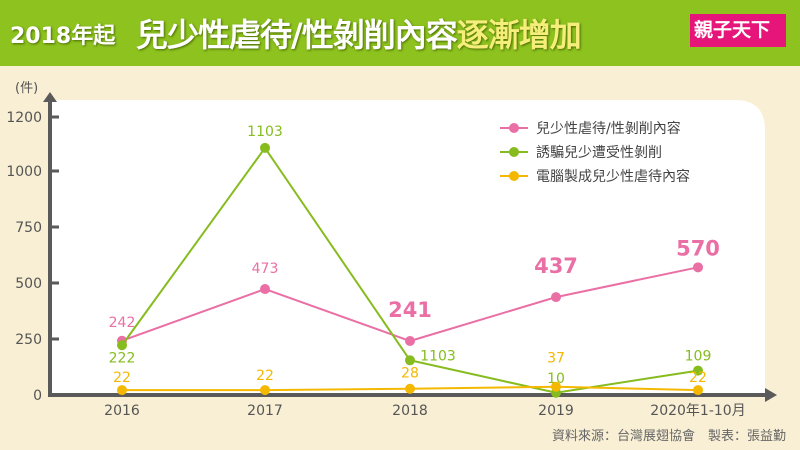 The width and height of the screenshot is (800, 450). What do you see at coordinates (519, 35) in the screenshot?
I see `title-highlight: 逐漸增加` at bounding box center [519, 35].